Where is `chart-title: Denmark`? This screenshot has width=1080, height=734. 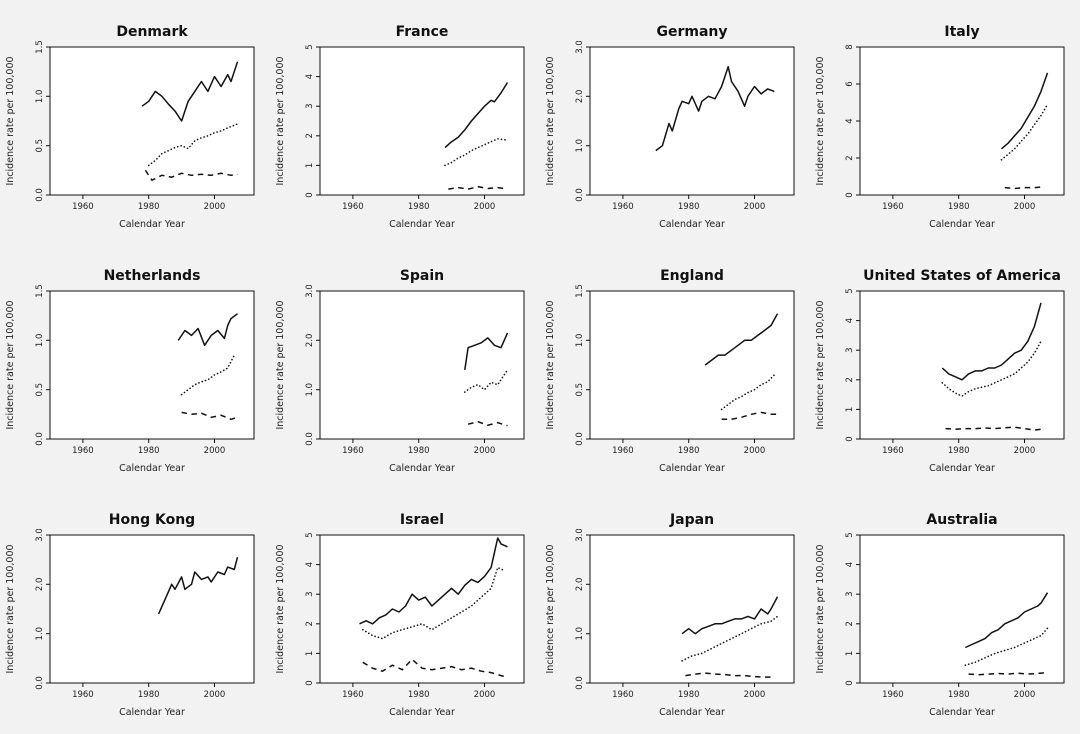
chart-title: Denmark is located at coordinates (152, 32).